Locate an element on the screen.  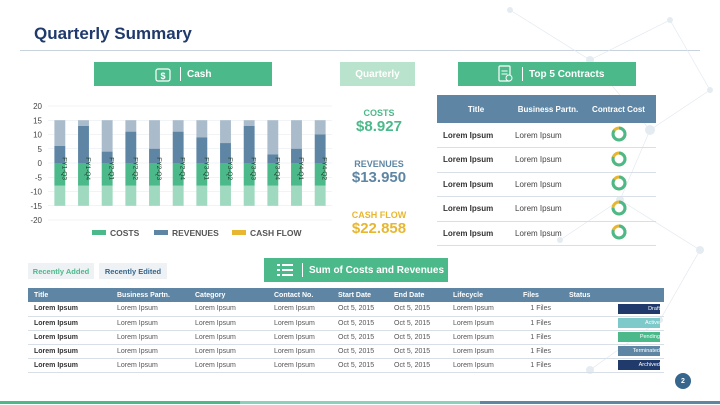
y-tick-label: 10 is located at coordinates (37, 135).